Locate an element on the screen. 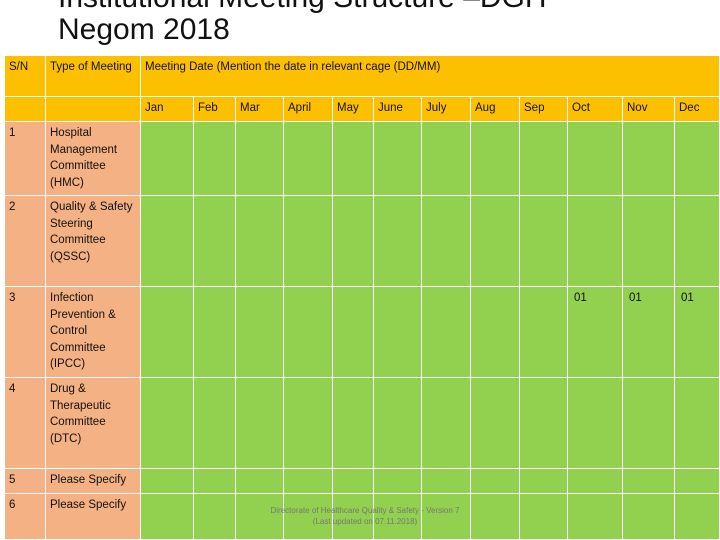 The height and width of the screenshot is (540, 720). row-sn: 5 is located at coordinates (25, 481).